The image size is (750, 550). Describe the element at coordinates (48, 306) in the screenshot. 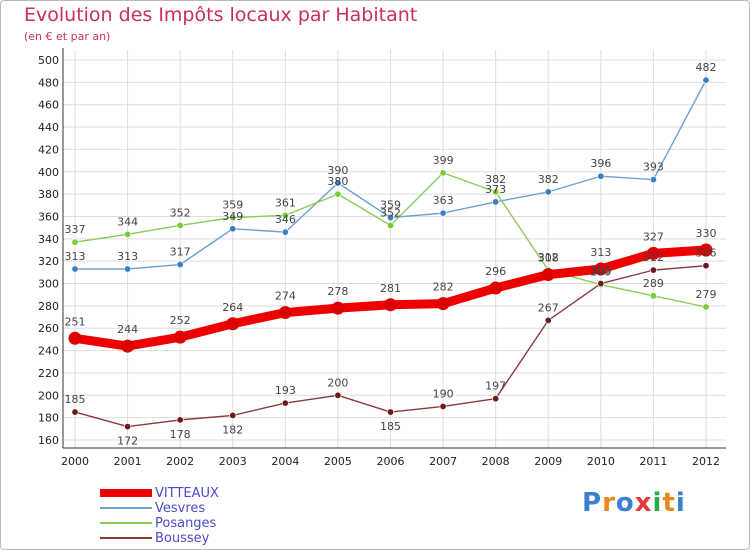

I see `y-tick-label: 280` at that location.